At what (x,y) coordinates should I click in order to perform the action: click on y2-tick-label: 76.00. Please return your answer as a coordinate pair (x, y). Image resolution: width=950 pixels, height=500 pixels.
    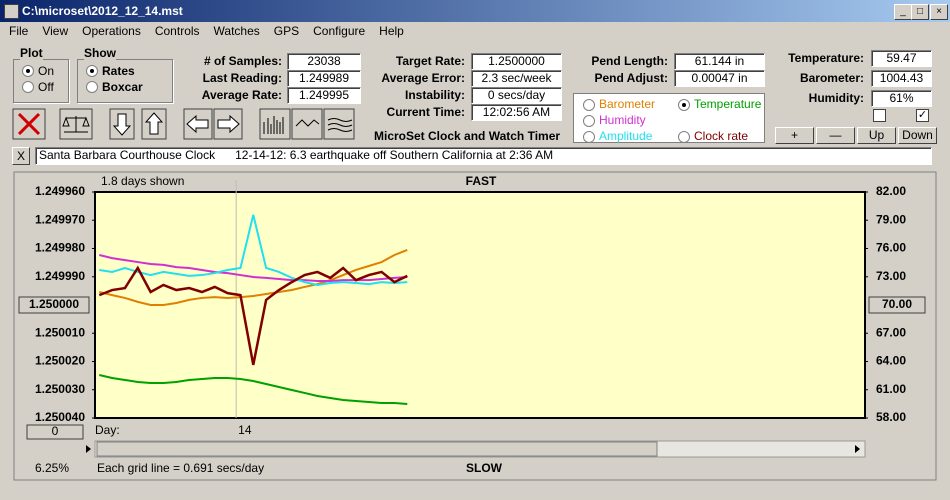
    Looking at the image, I should click on (891, 248).